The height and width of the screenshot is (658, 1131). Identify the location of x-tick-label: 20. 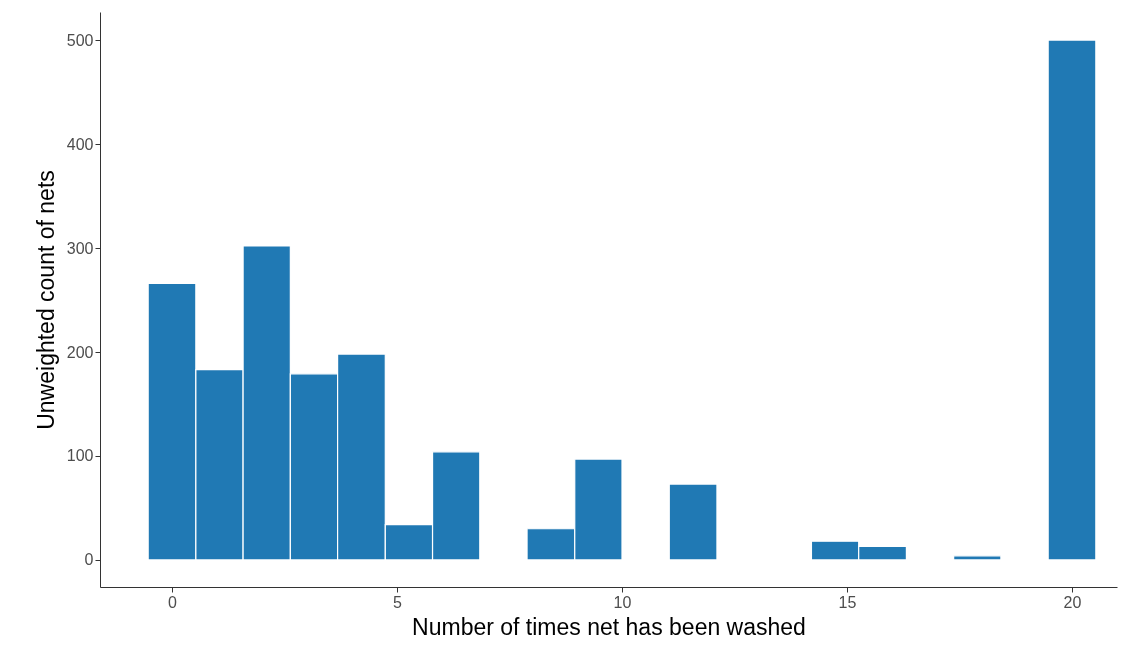
(1072, 602).